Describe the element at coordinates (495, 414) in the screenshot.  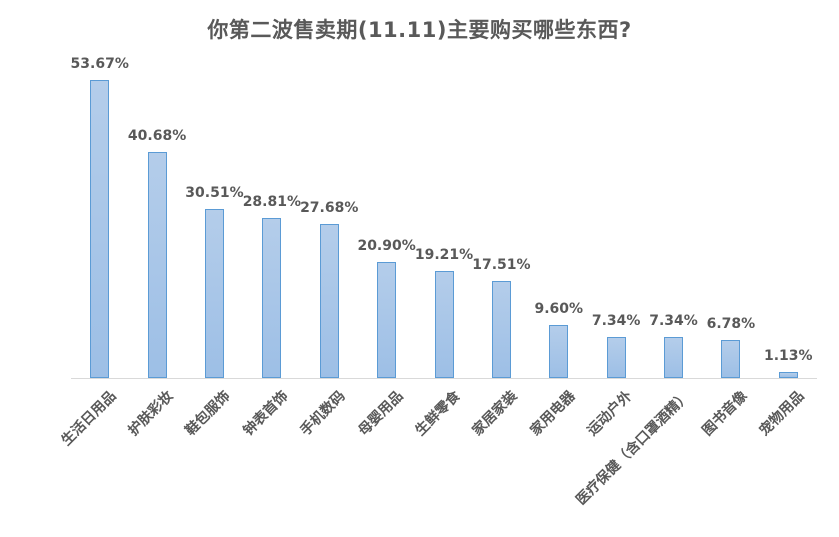
I see `category-label: 家居家装` at that location.